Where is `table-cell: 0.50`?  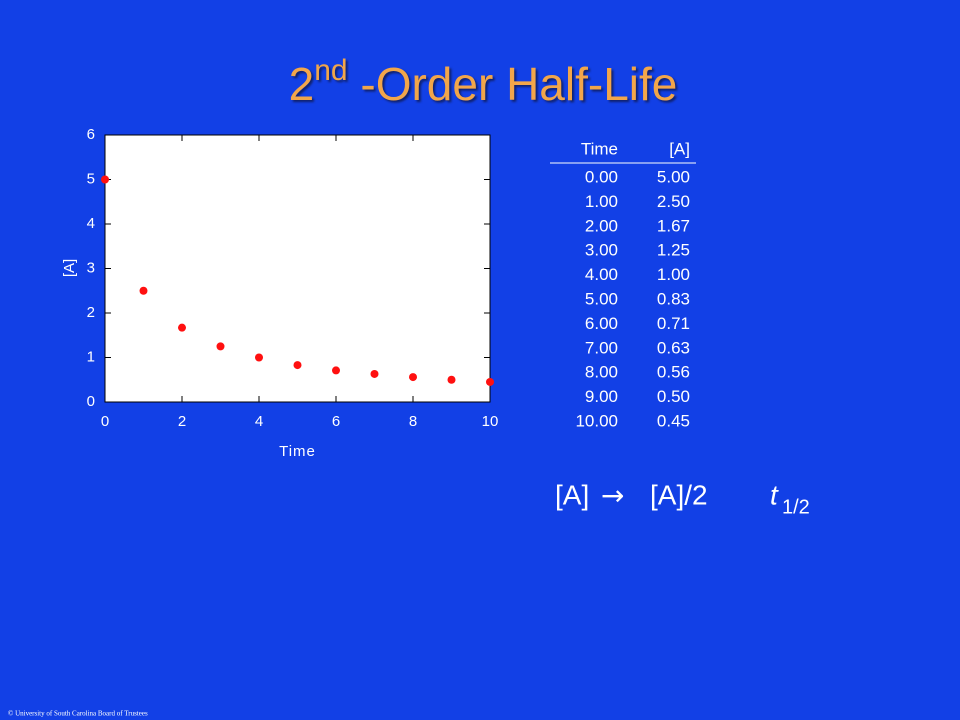 table-cell: 0.50 is located at coordinates (673, 396).